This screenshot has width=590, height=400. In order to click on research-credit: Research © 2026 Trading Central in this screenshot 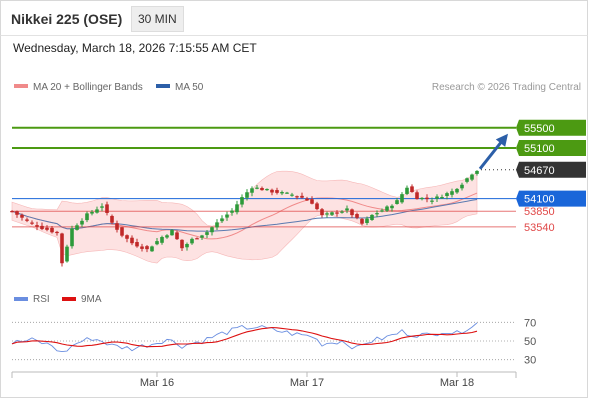, I will do `click(506, 87)`.